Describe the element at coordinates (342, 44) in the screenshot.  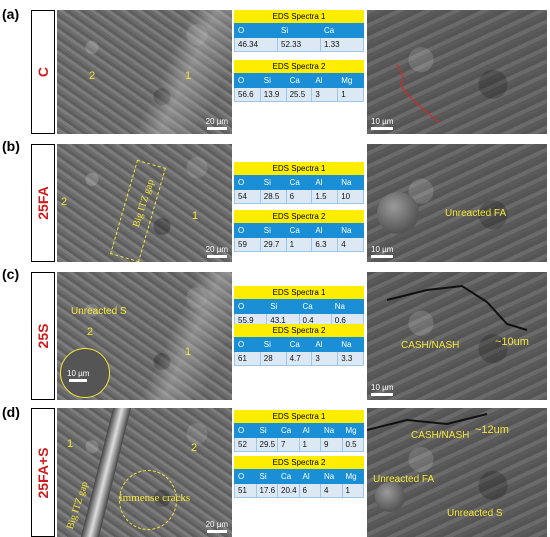
I see `eds-value: 1.33` at that location.